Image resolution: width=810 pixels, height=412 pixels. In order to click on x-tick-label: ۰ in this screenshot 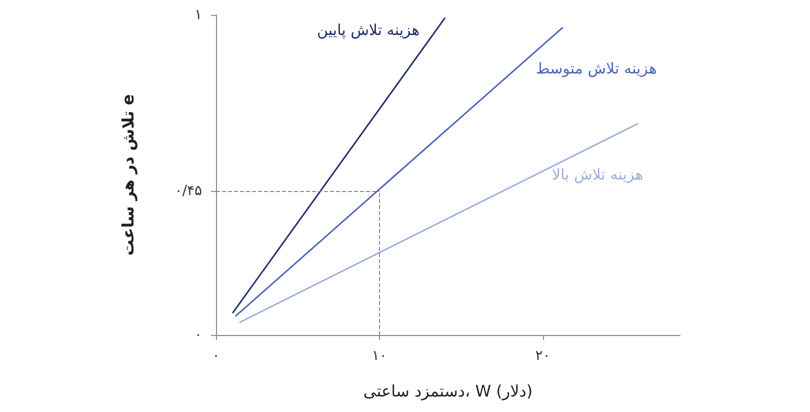, I will do `click(216, 356)`.